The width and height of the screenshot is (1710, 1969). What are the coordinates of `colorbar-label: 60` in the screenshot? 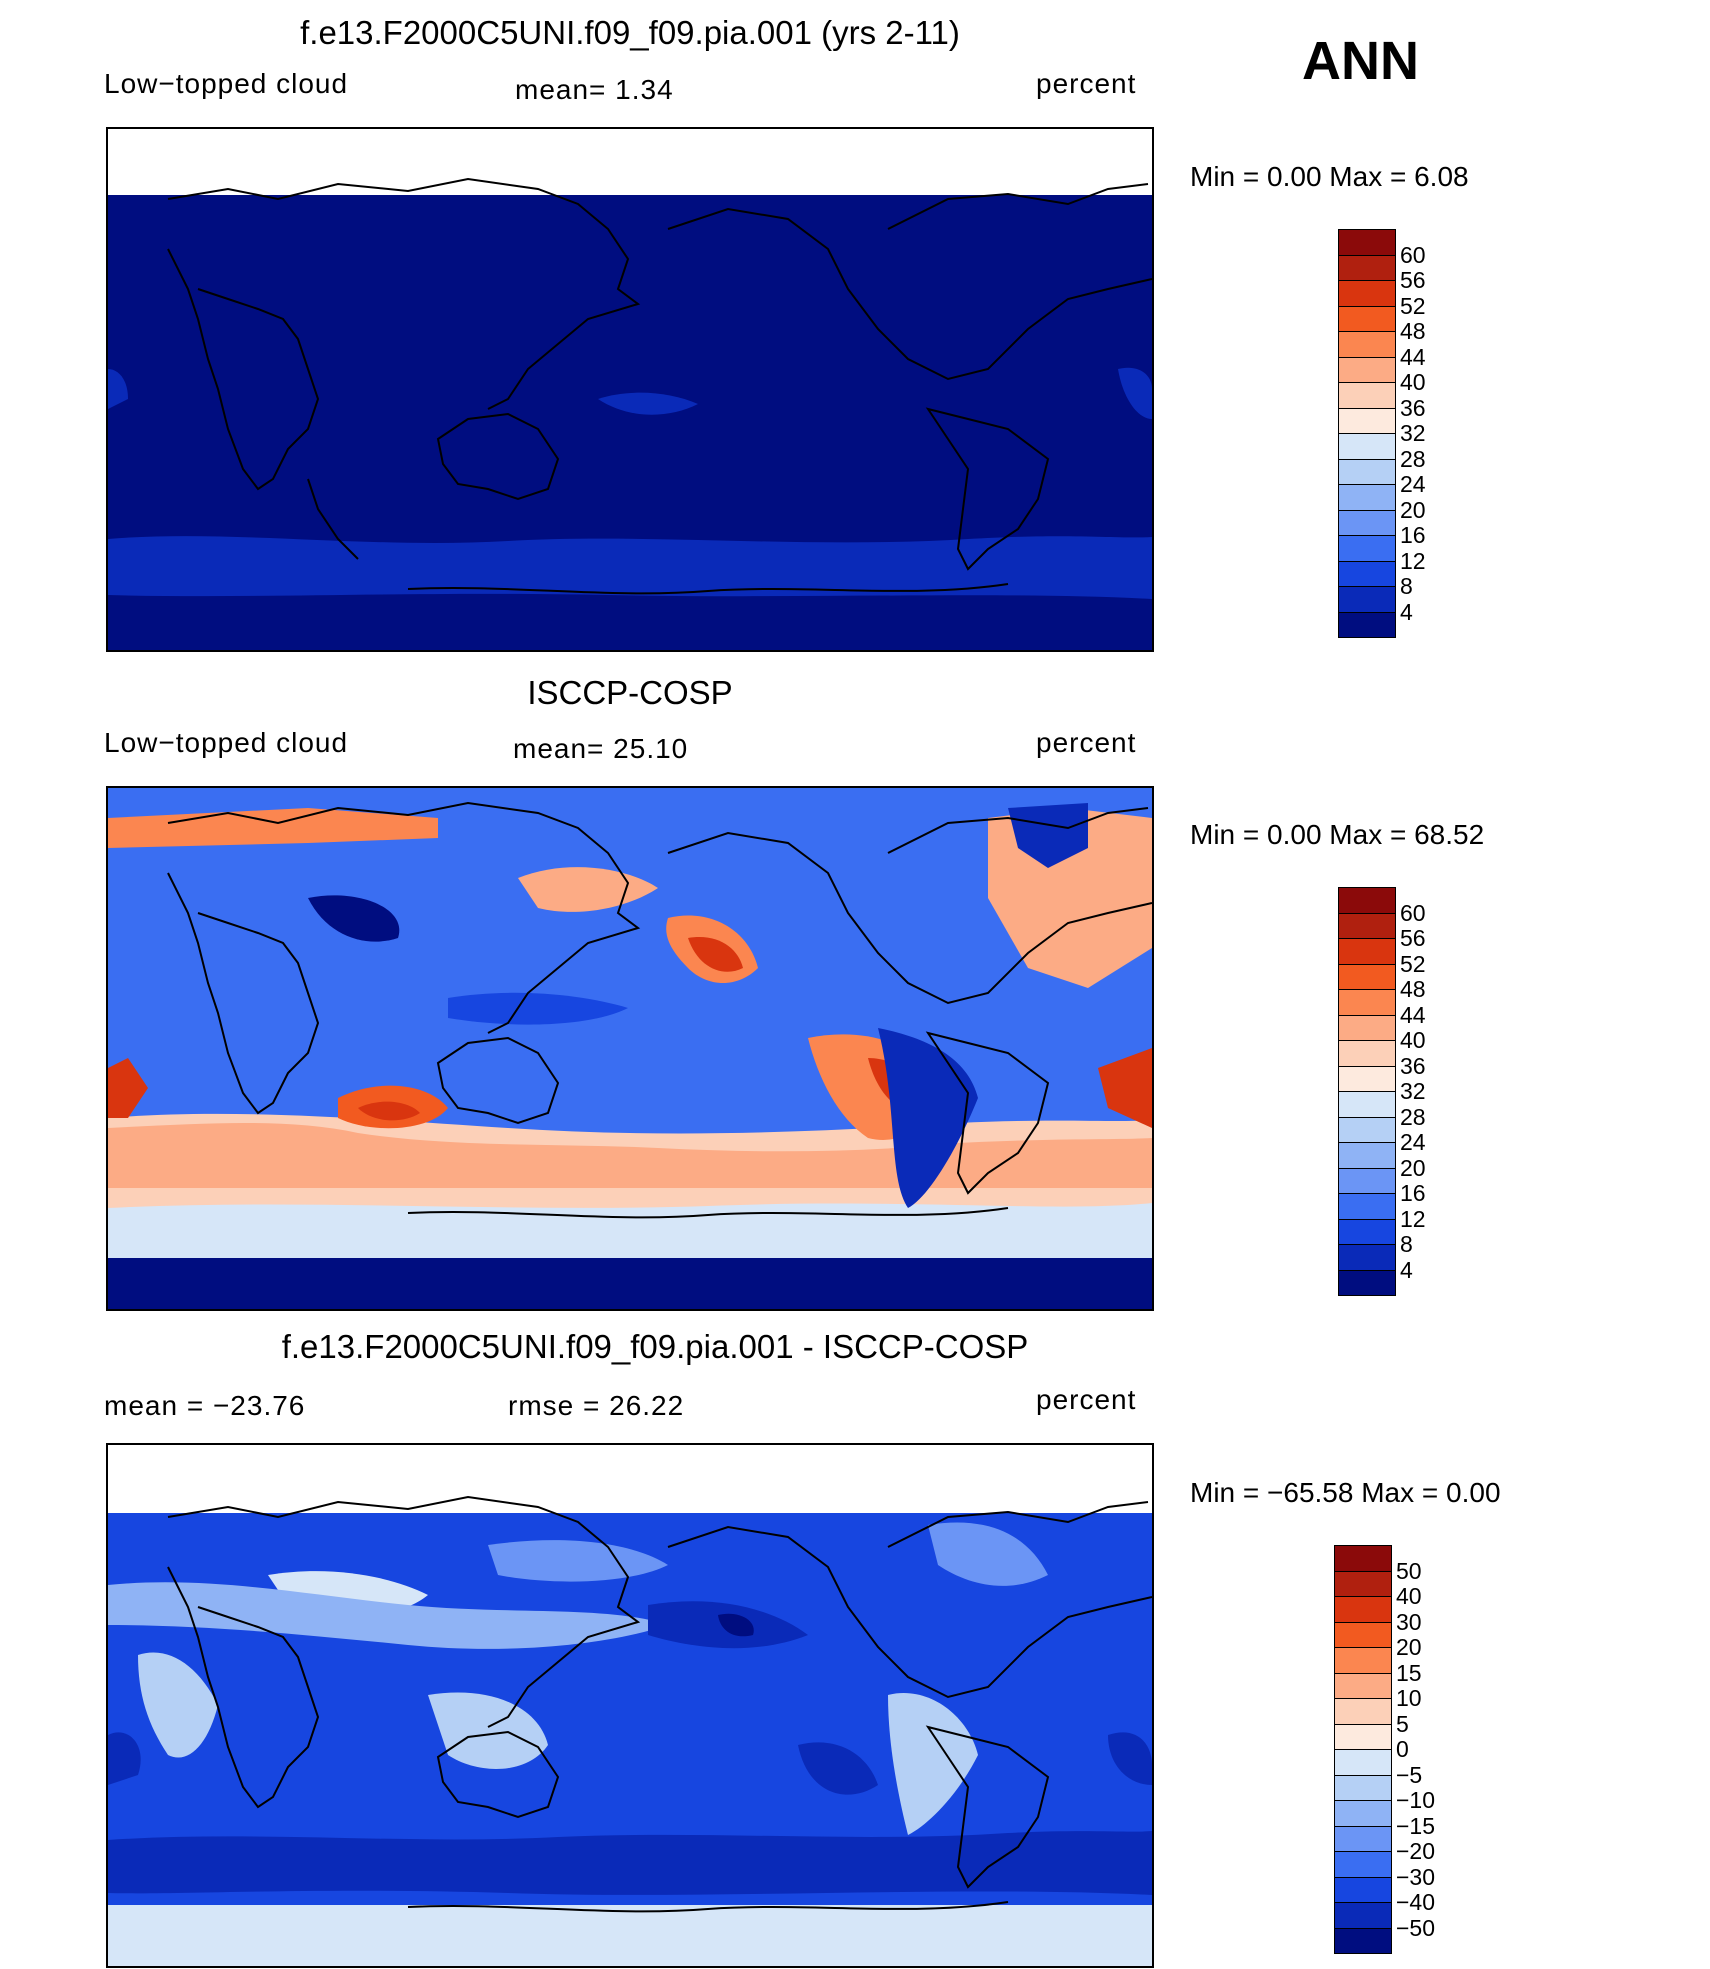 It's located at (1413, 254).